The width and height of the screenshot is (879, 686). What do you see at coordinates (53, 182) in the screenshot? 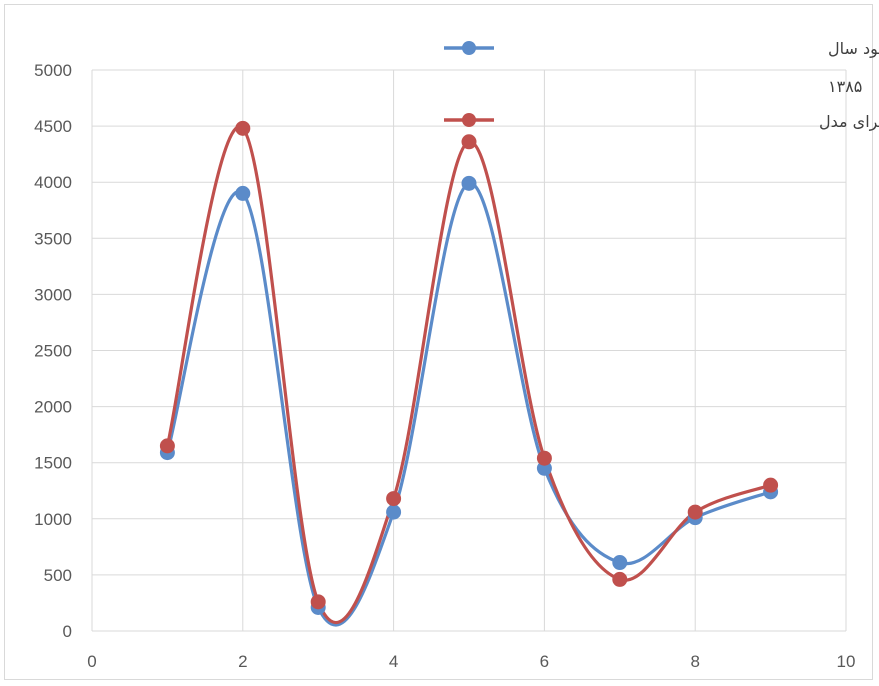
I see `y-tick-label: 4000` at bounding box center [53, 182].